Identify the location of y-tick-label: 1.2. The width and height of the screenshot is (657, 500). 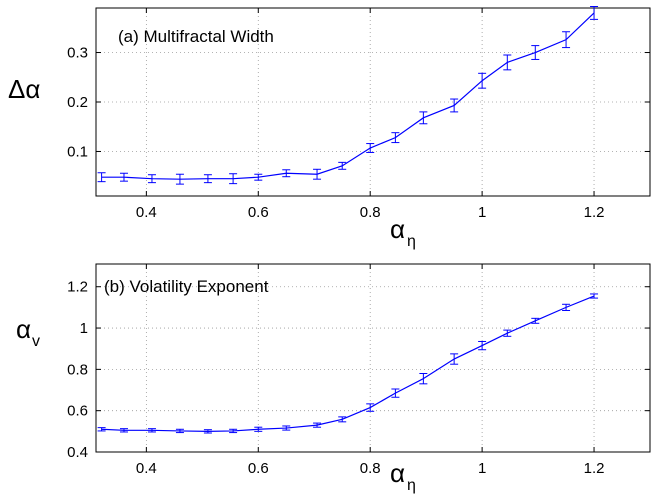
(77, 287).